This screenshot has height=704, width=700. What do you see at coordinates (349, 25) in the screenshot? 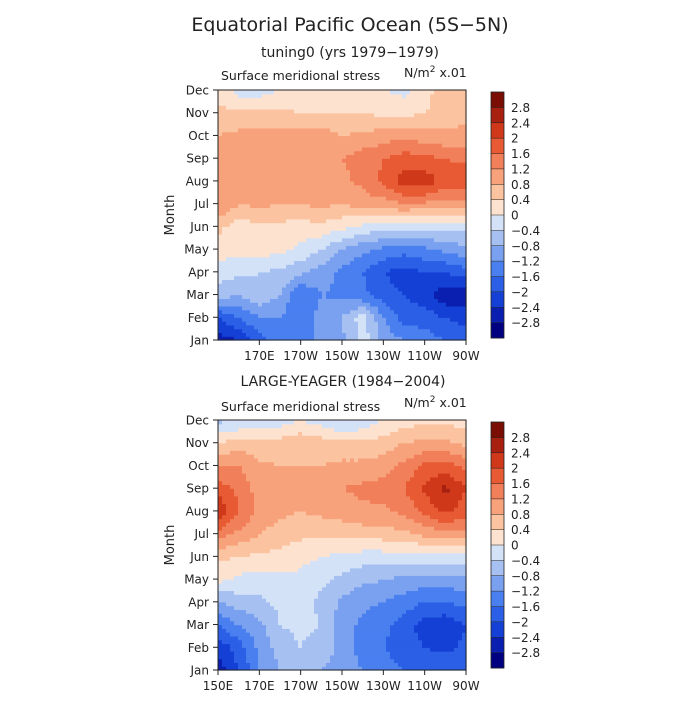
I see `figure-title: Equatorial Pacific Ocean (5S−5N)` at bounding box center [349, 25].